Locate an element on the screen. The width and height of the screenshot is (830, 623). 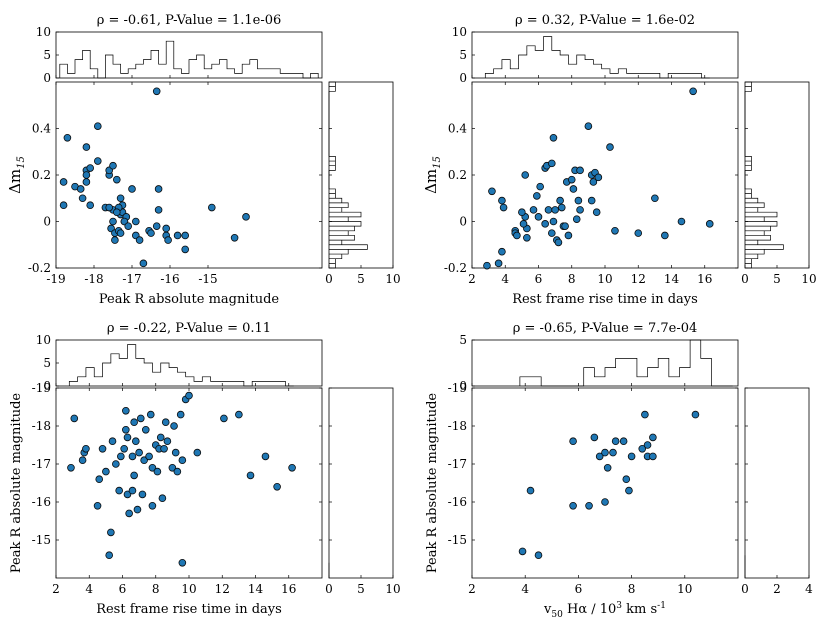
x-tick-label: 14 is located at coordinates (672, 279).